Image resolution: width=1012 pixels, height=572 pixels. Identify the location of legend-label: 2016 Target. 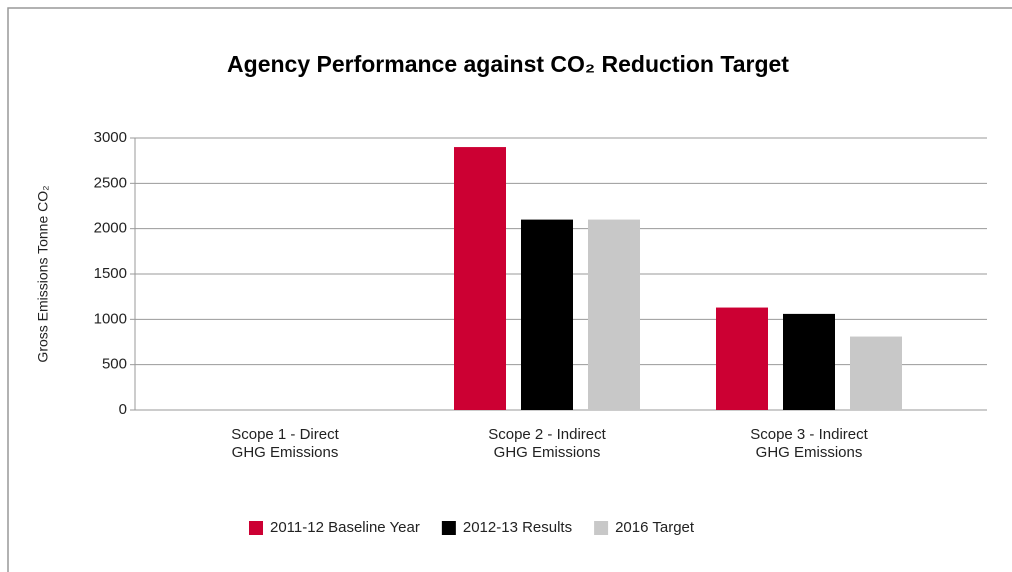
(655, 527).